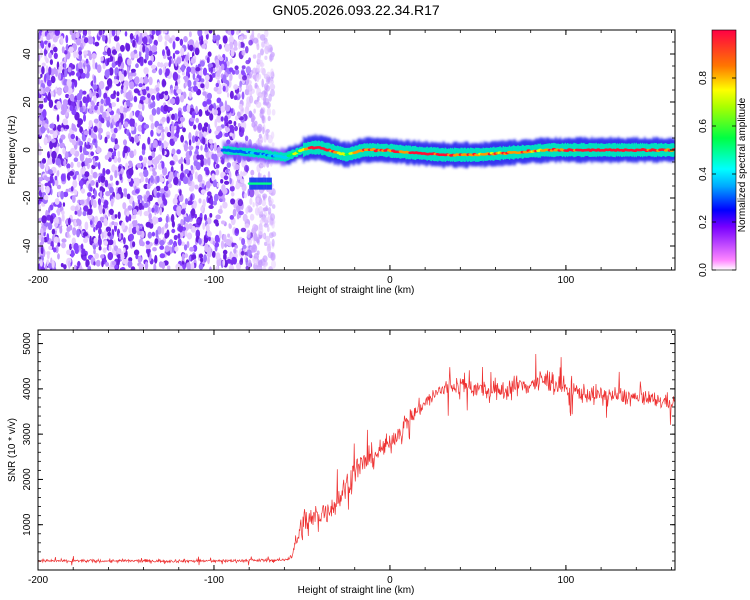 The height and width of the screenshot is (600, 750). What do you see at coordinates (12, 450) in the screenshot?
I see `snr-y-label: SNR (10 * v/v)` at bounding box center [12, 450].